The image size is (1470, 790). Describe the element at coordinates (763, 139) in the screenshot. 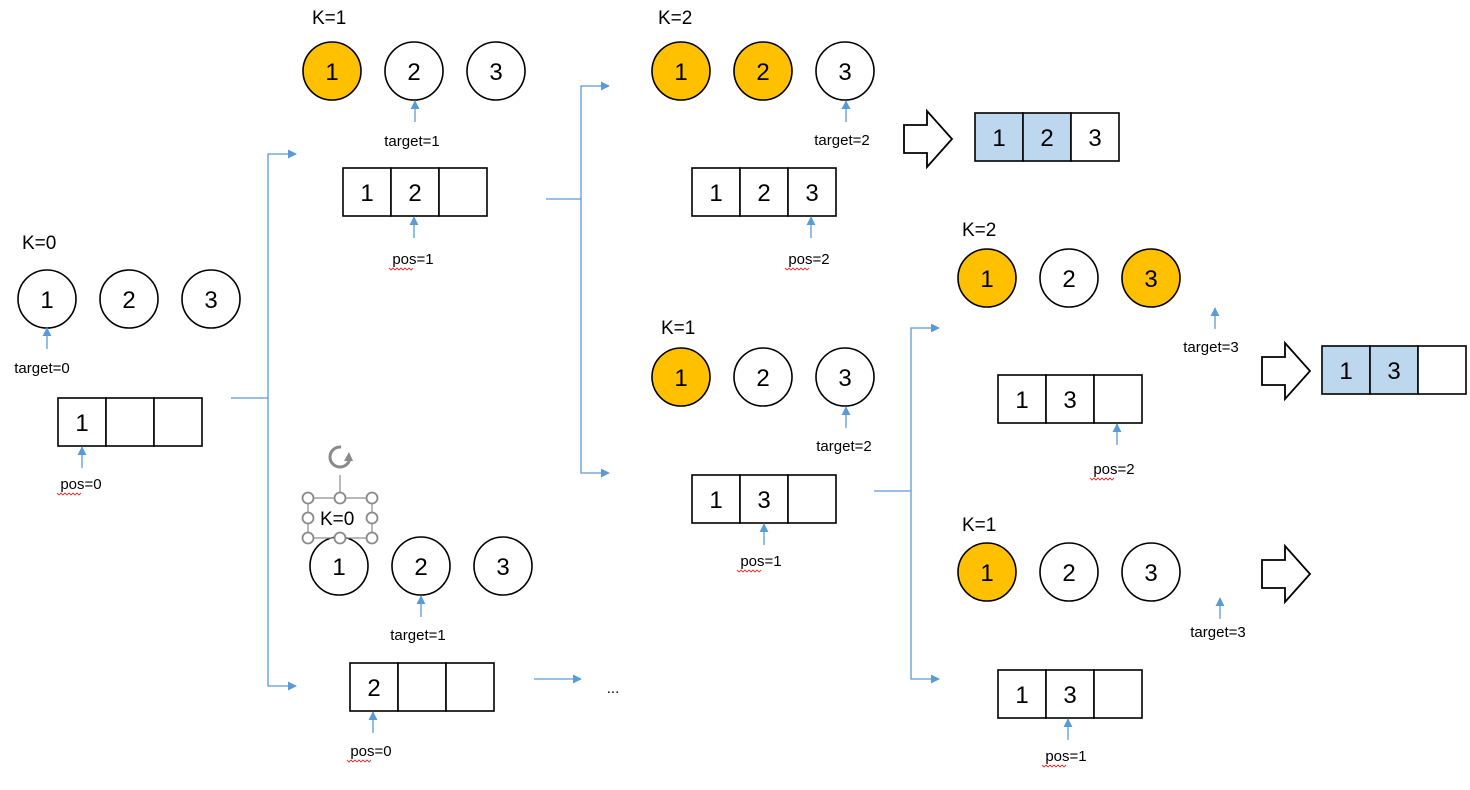

I see `state-node-3: K=2 1 2 3 target=2 1 2 3 pos=2` at that location.